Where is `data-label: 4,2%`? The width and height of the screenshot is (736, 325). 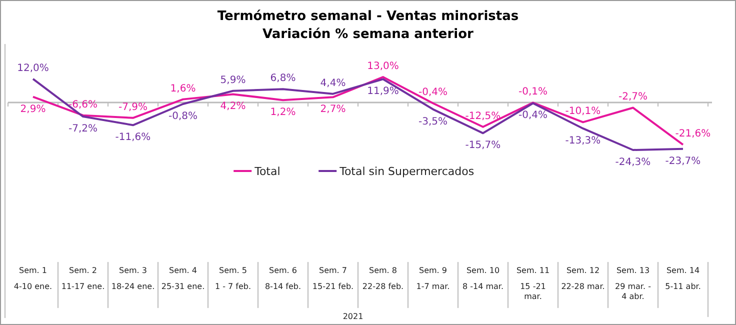
data-label: 4,2% is located at coordinates (233, 106).